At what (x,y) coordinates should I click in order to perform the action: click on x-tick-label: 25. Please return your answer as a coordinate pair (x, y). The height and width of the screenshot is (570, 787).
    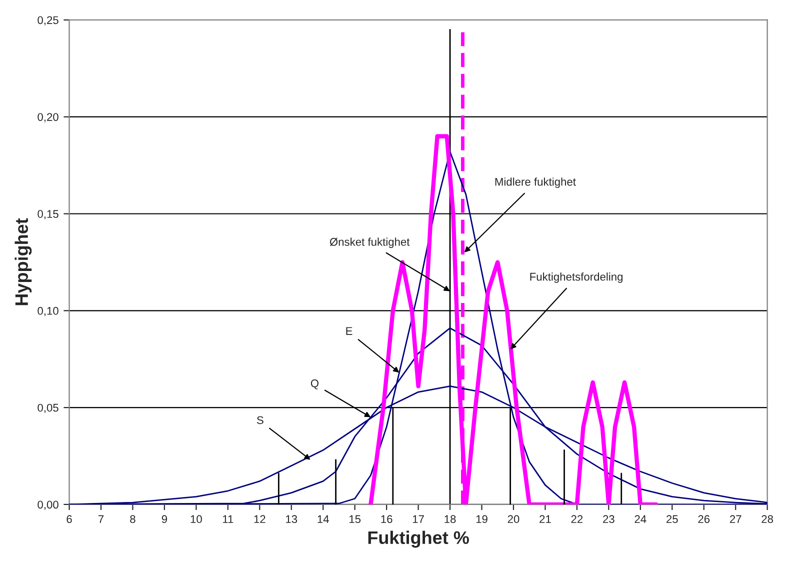
    Looking at the image, I should click on (672, 519).